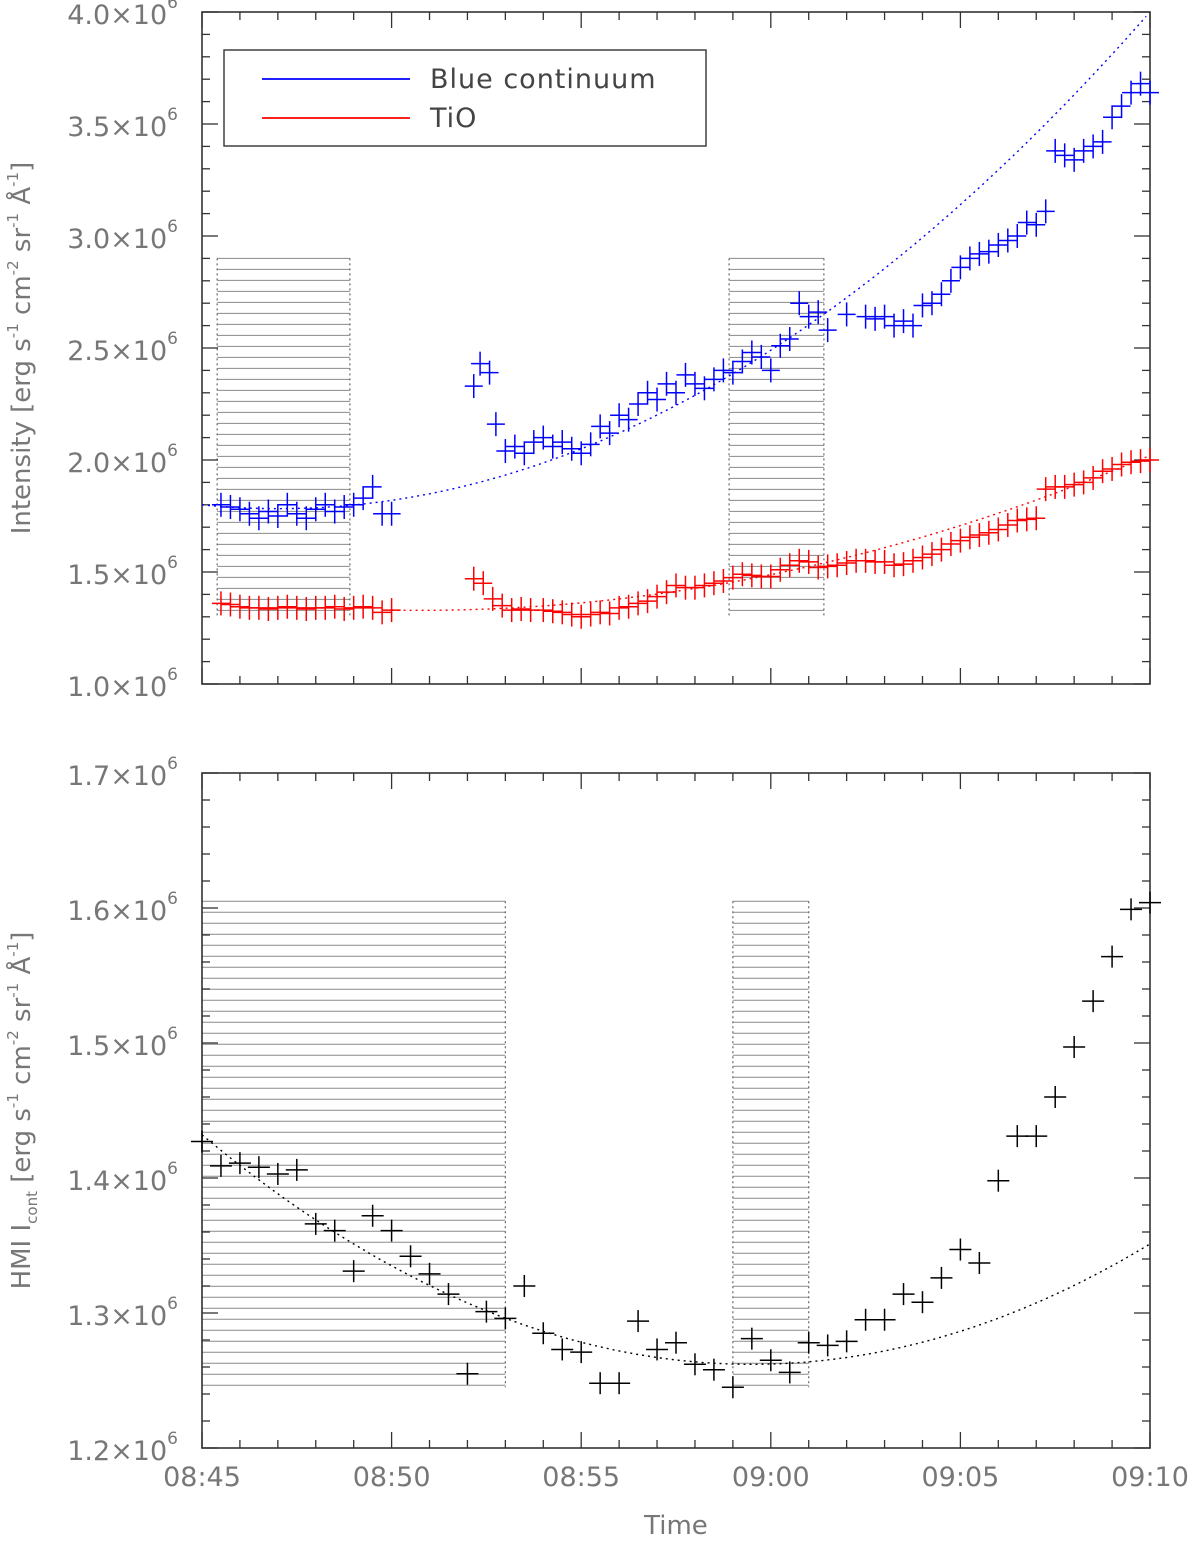 The height and width of the screenshot is (1541, 1200). I want to click on y-tick-label: 4.0×106, so click(122, 15).